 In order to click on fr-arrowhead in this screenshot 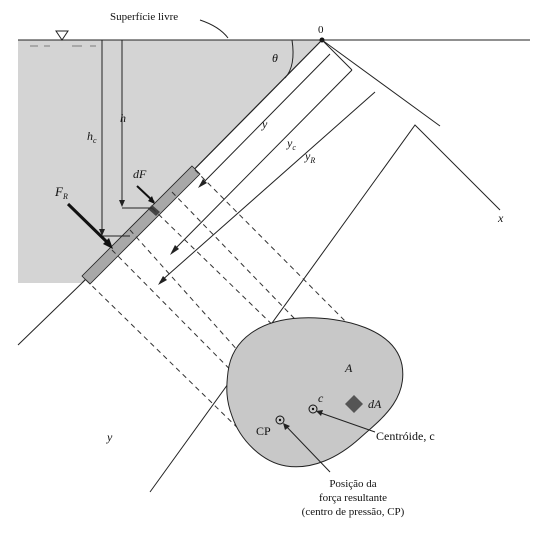, I will do `click(108, 243)`.